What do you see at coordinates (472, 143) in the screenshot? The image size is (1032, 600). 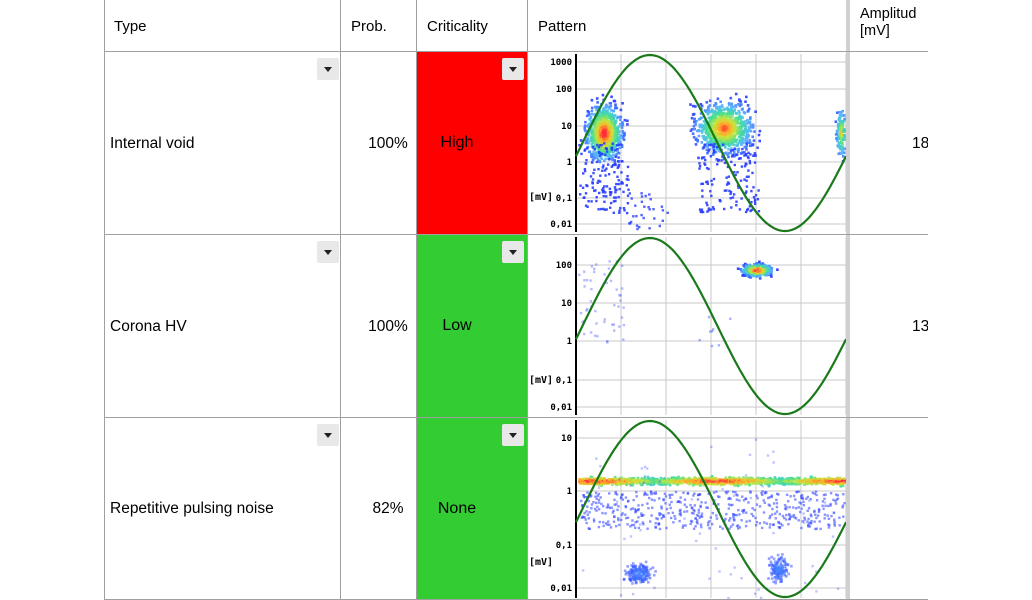 I see `criticality-cell: High` at bounding box center [472, 143].